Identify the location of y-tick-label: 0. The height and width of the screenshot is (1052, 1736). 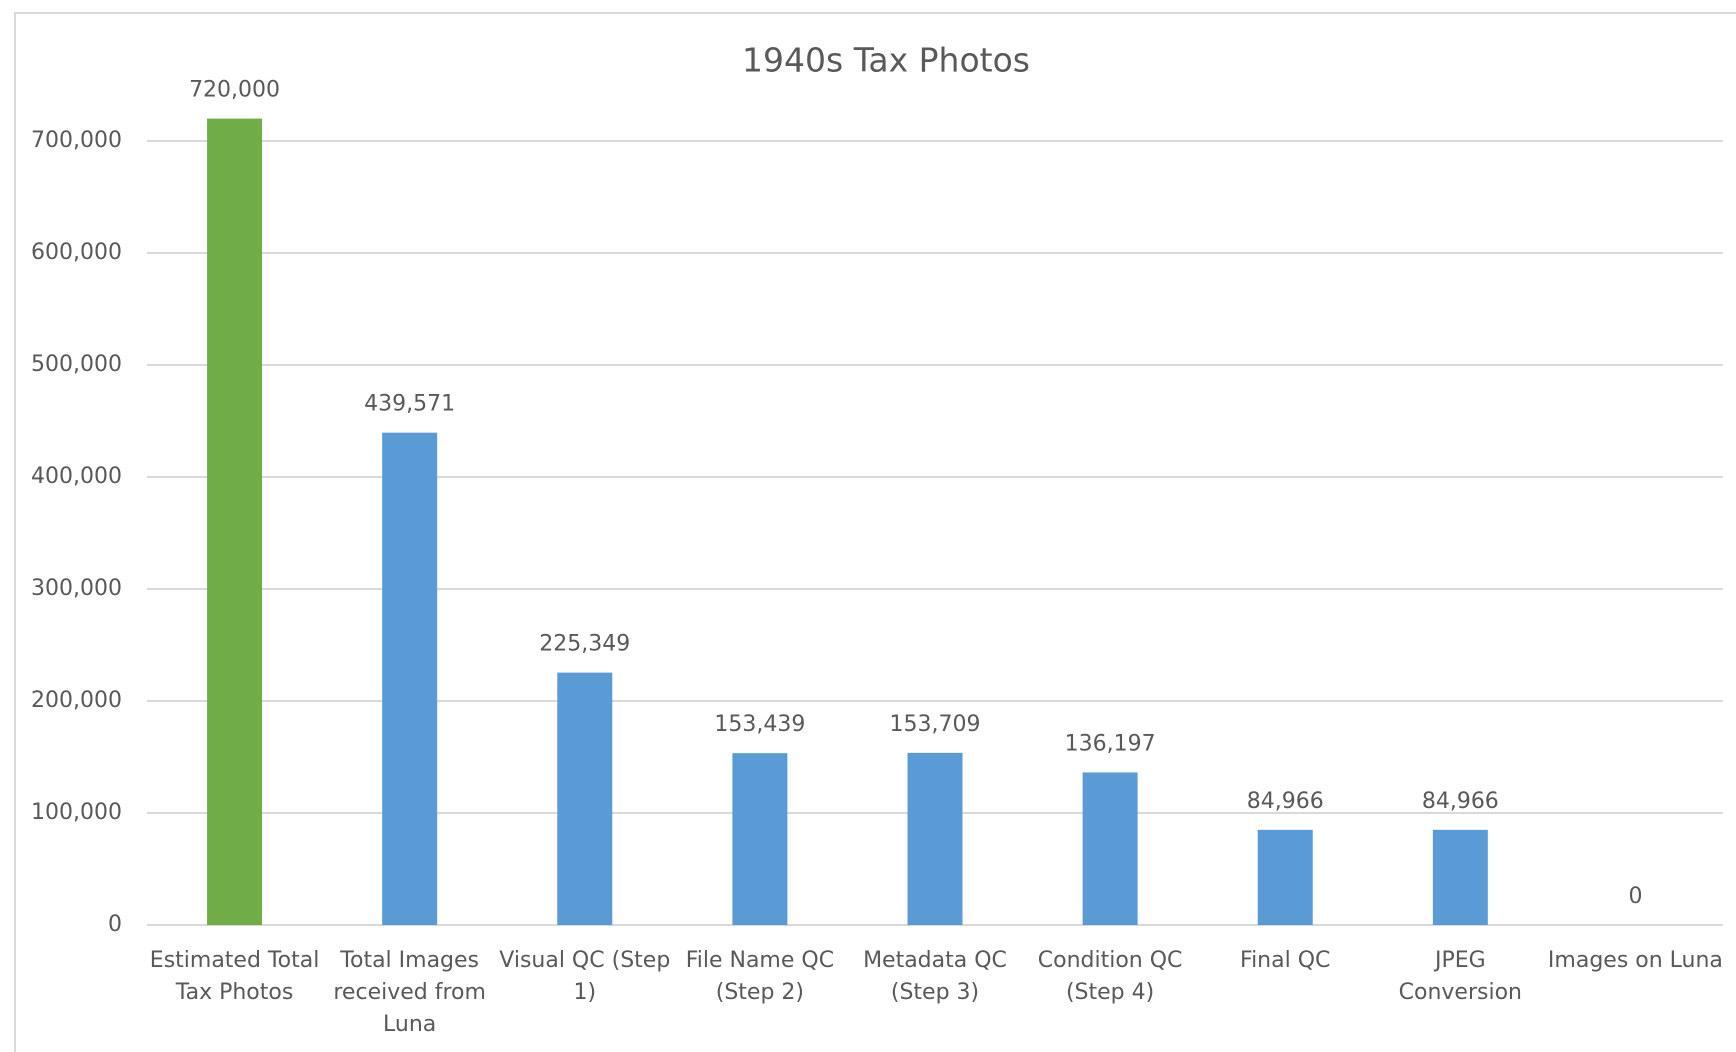
(115, 924).